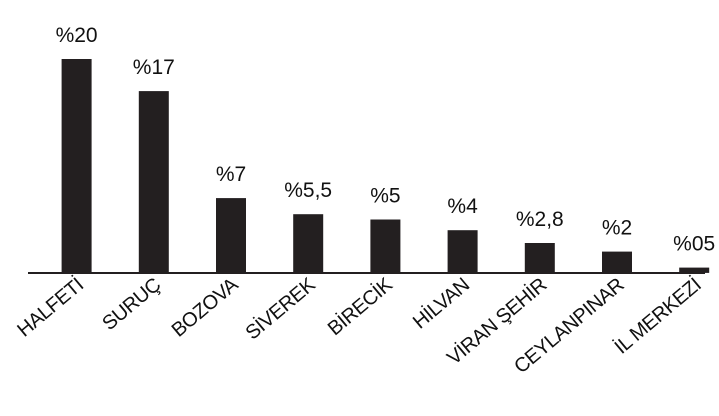 The image size is (719, 416). What do you see at coordinates (540, 219) in the screenshot?
I see `data-label: %2,8` at bounding box center [540, 219].